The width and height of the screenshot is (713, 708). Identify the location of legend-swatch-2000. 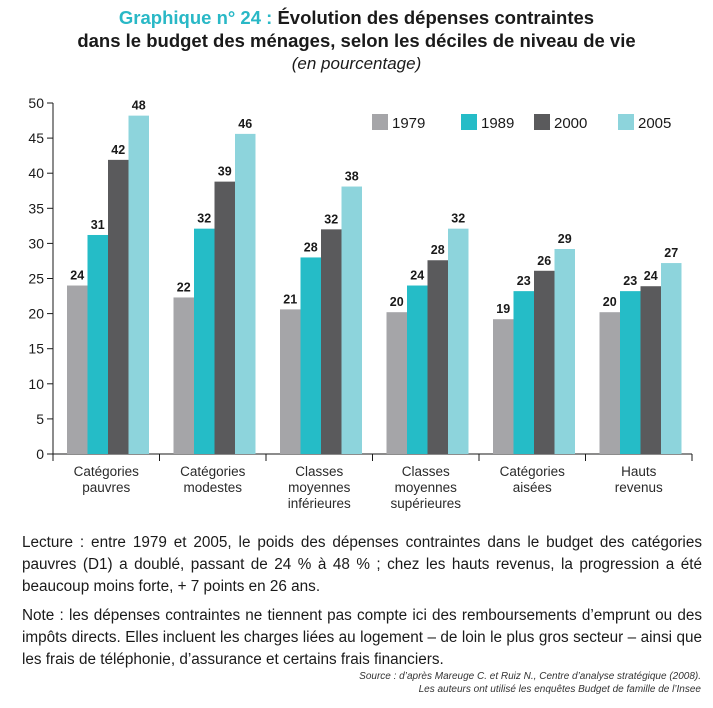
(542, 122).